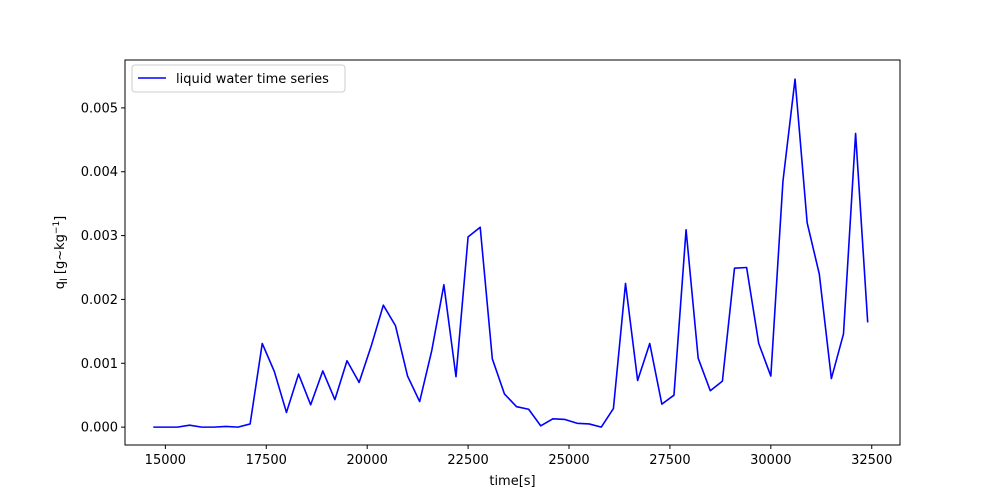 The width and height of the screenshot is (1000, 500). Describe the element at coordinates (103, 268) in the screenshot. I see `y-axis-ticks: 0.000 0.001 0.002 0.003 0.004 0.005` at that location.